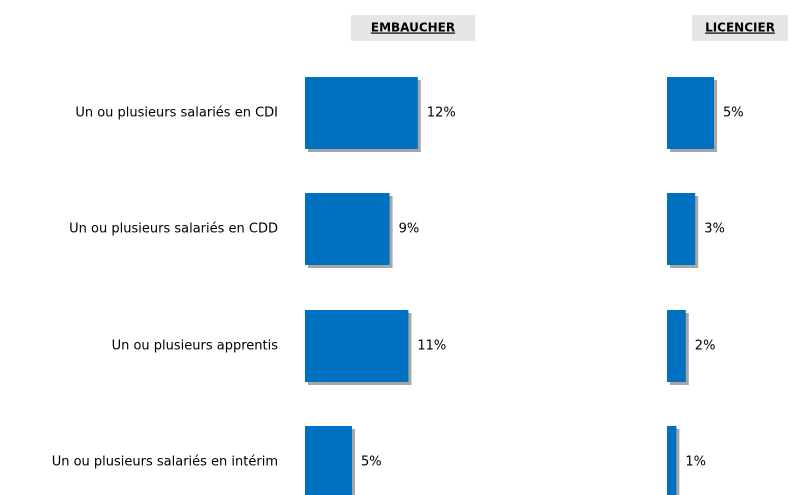 The width and height of the screenshot is (802, 495). I want to click on value-label: 9%, so click(409, 229).